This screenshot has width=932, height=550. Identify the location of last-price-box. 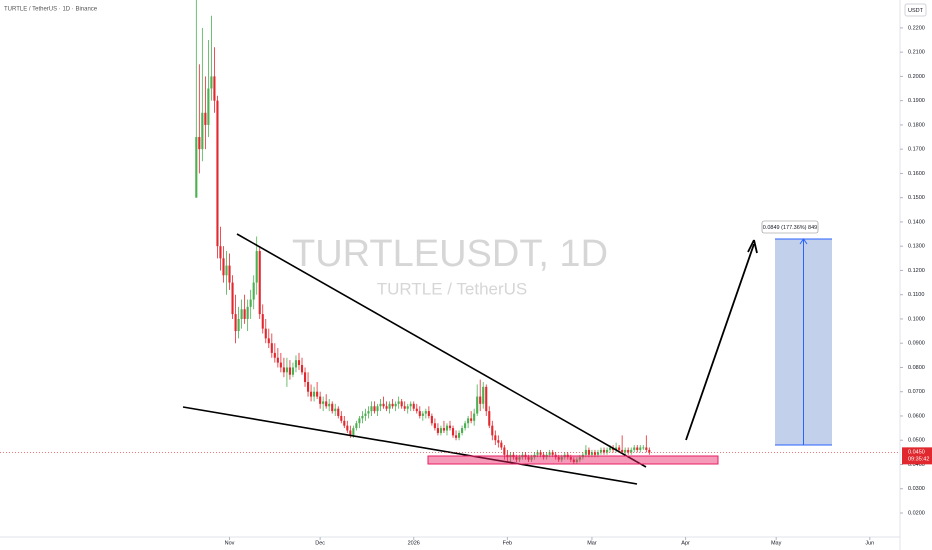
(917, 456).